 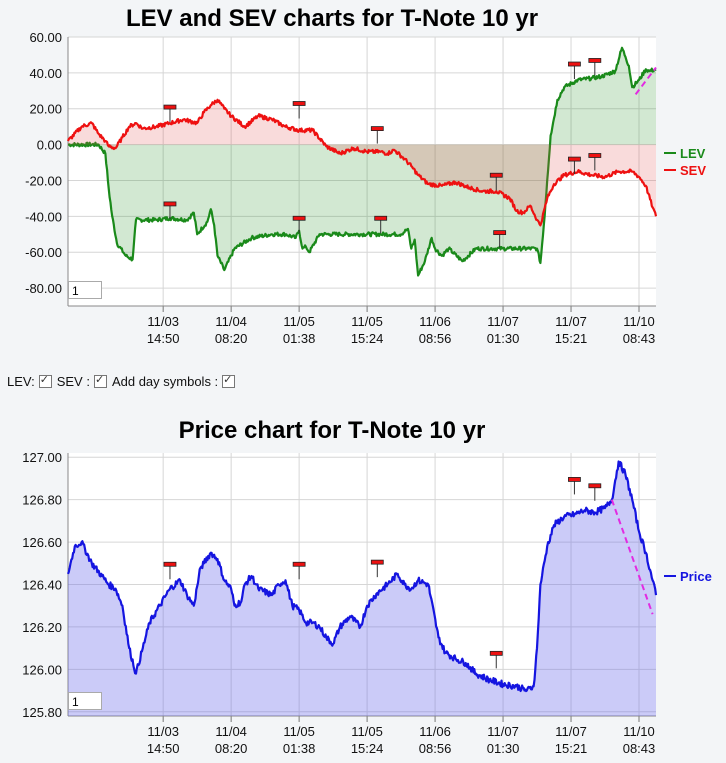 I want to click on day-symbols-checkbox, so click(x=229, y=380).